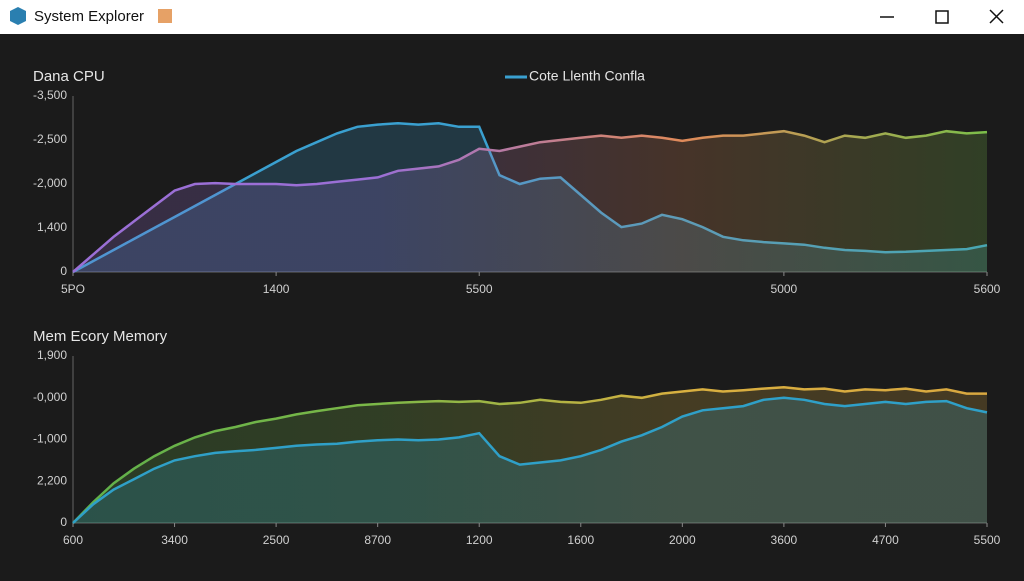  Describe the element at coordinates (174, 540) in the screenshot. I see `x-tick-label: 3400` at that location.